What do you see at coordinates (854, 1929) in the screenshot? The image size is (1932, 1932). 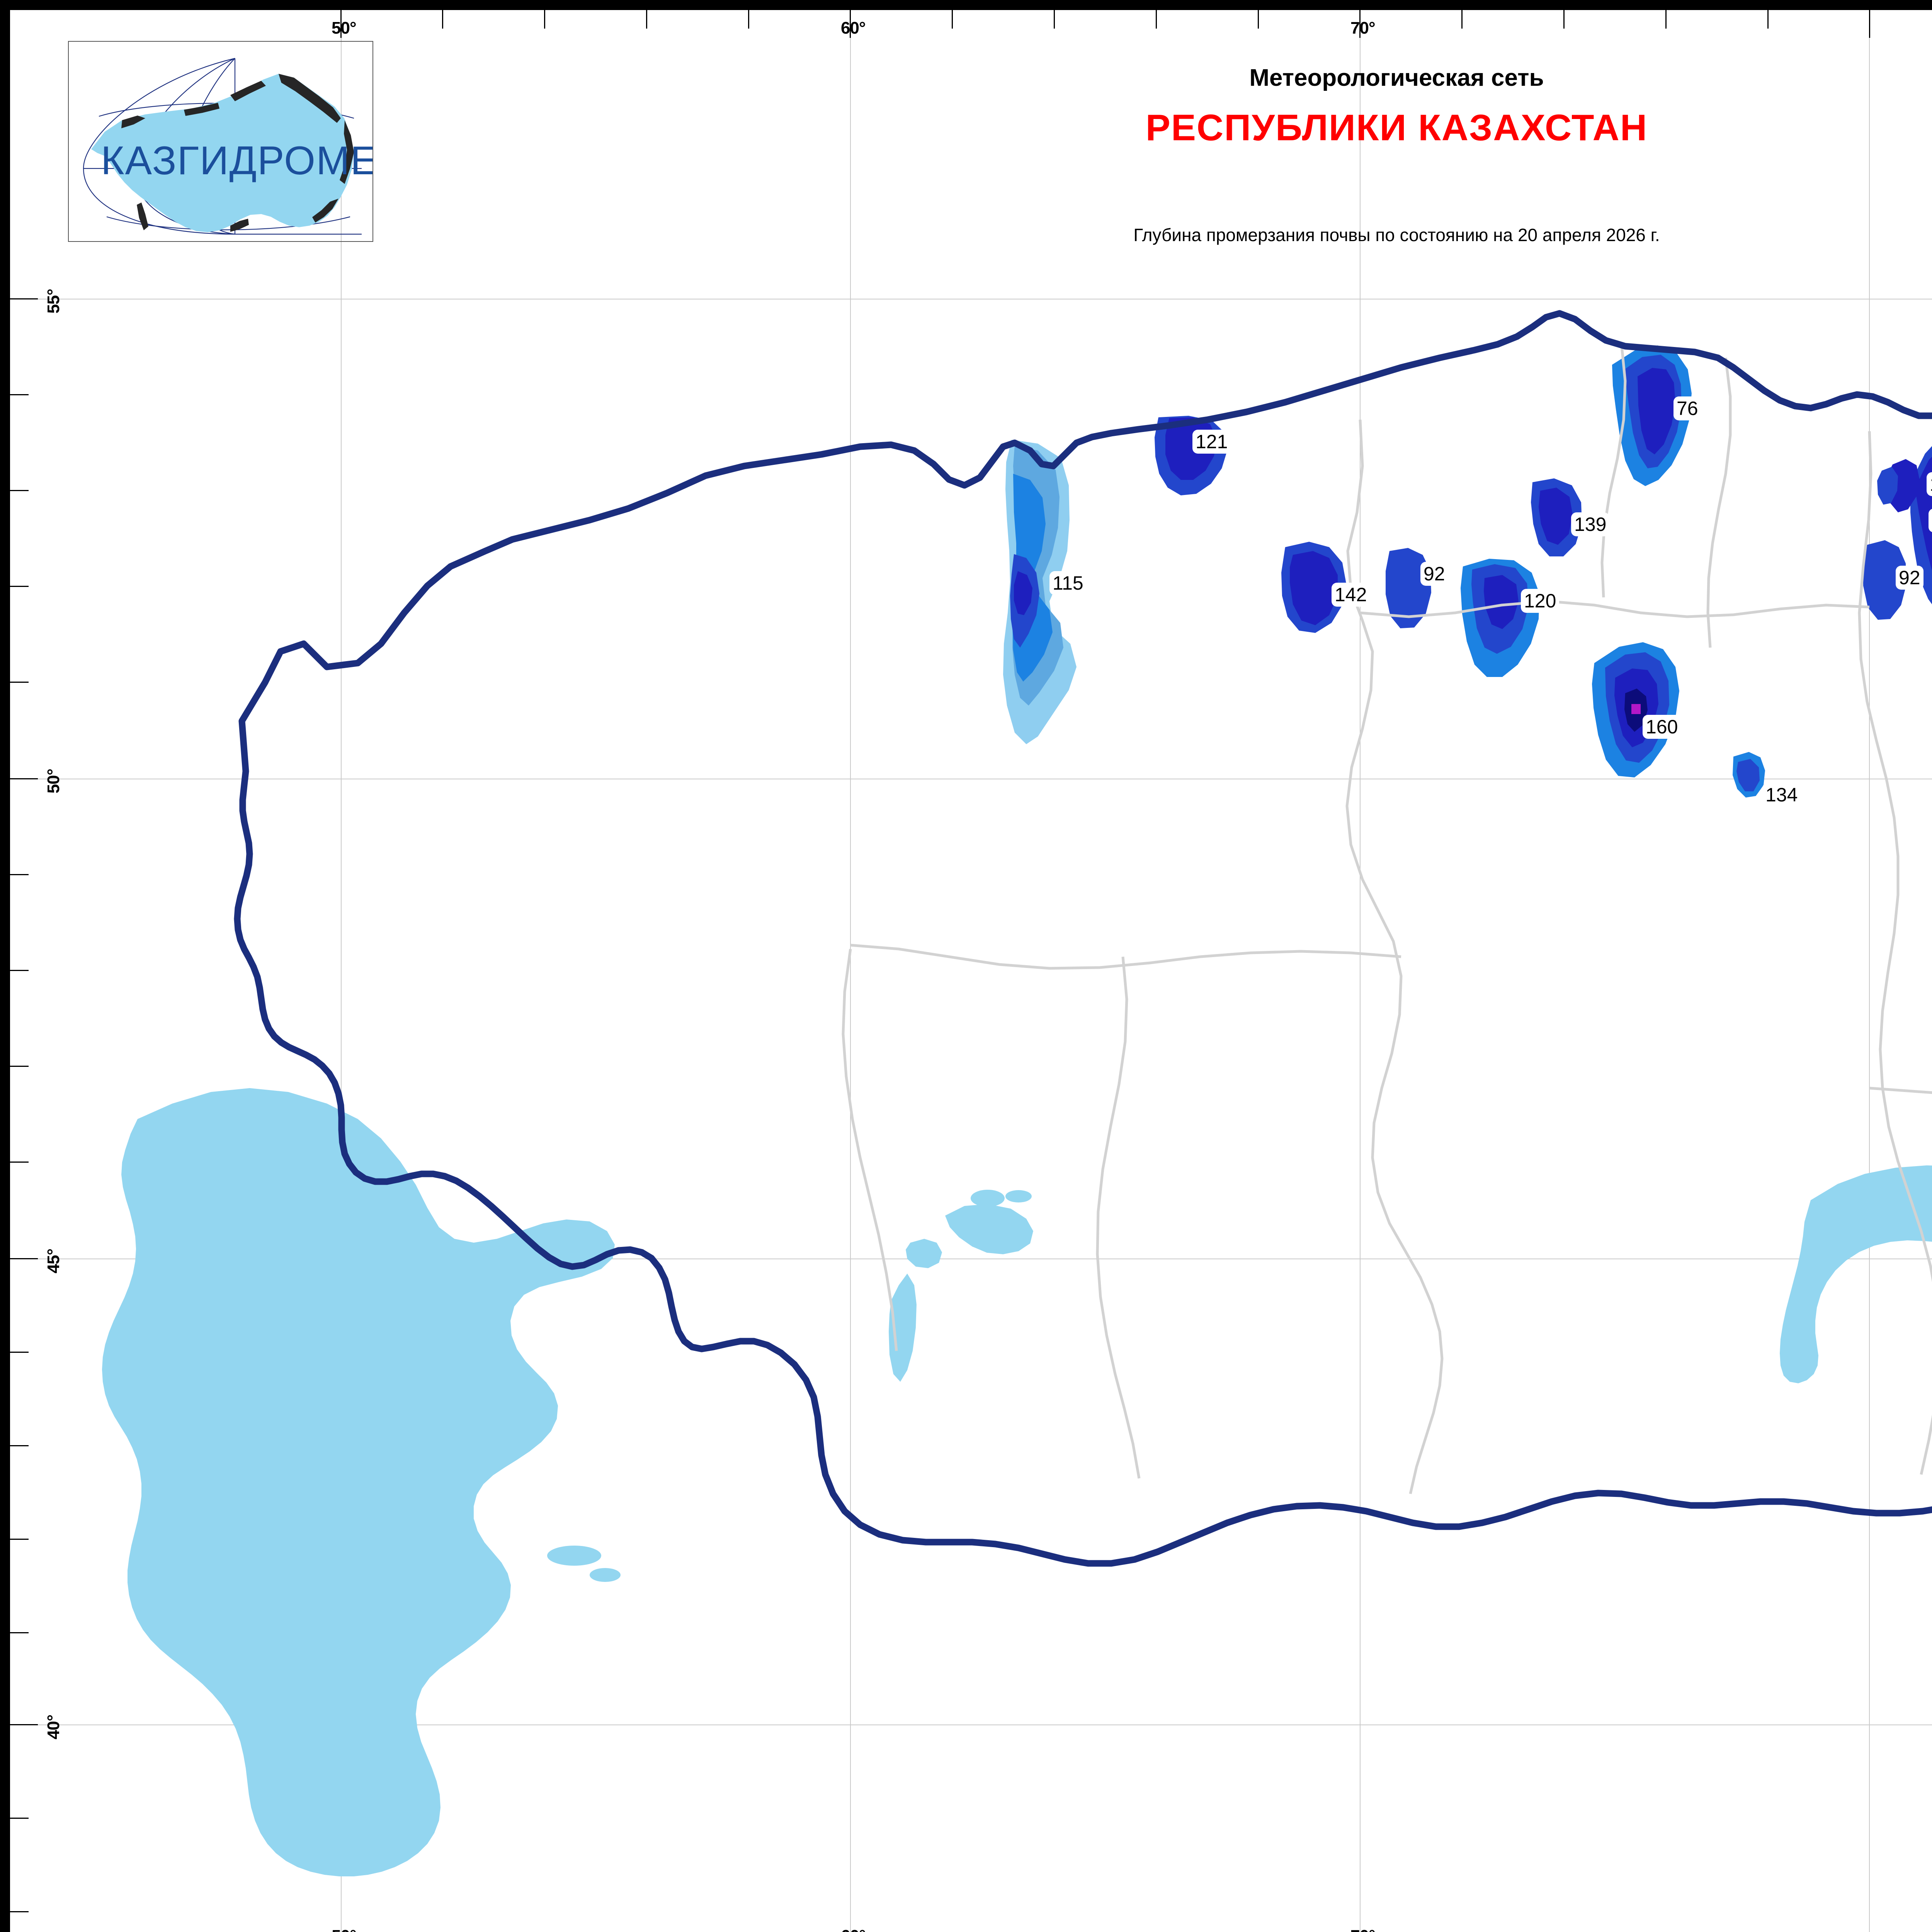 I see `axis-label-bottom-60: 60°` at bounding box center [854, 1929].